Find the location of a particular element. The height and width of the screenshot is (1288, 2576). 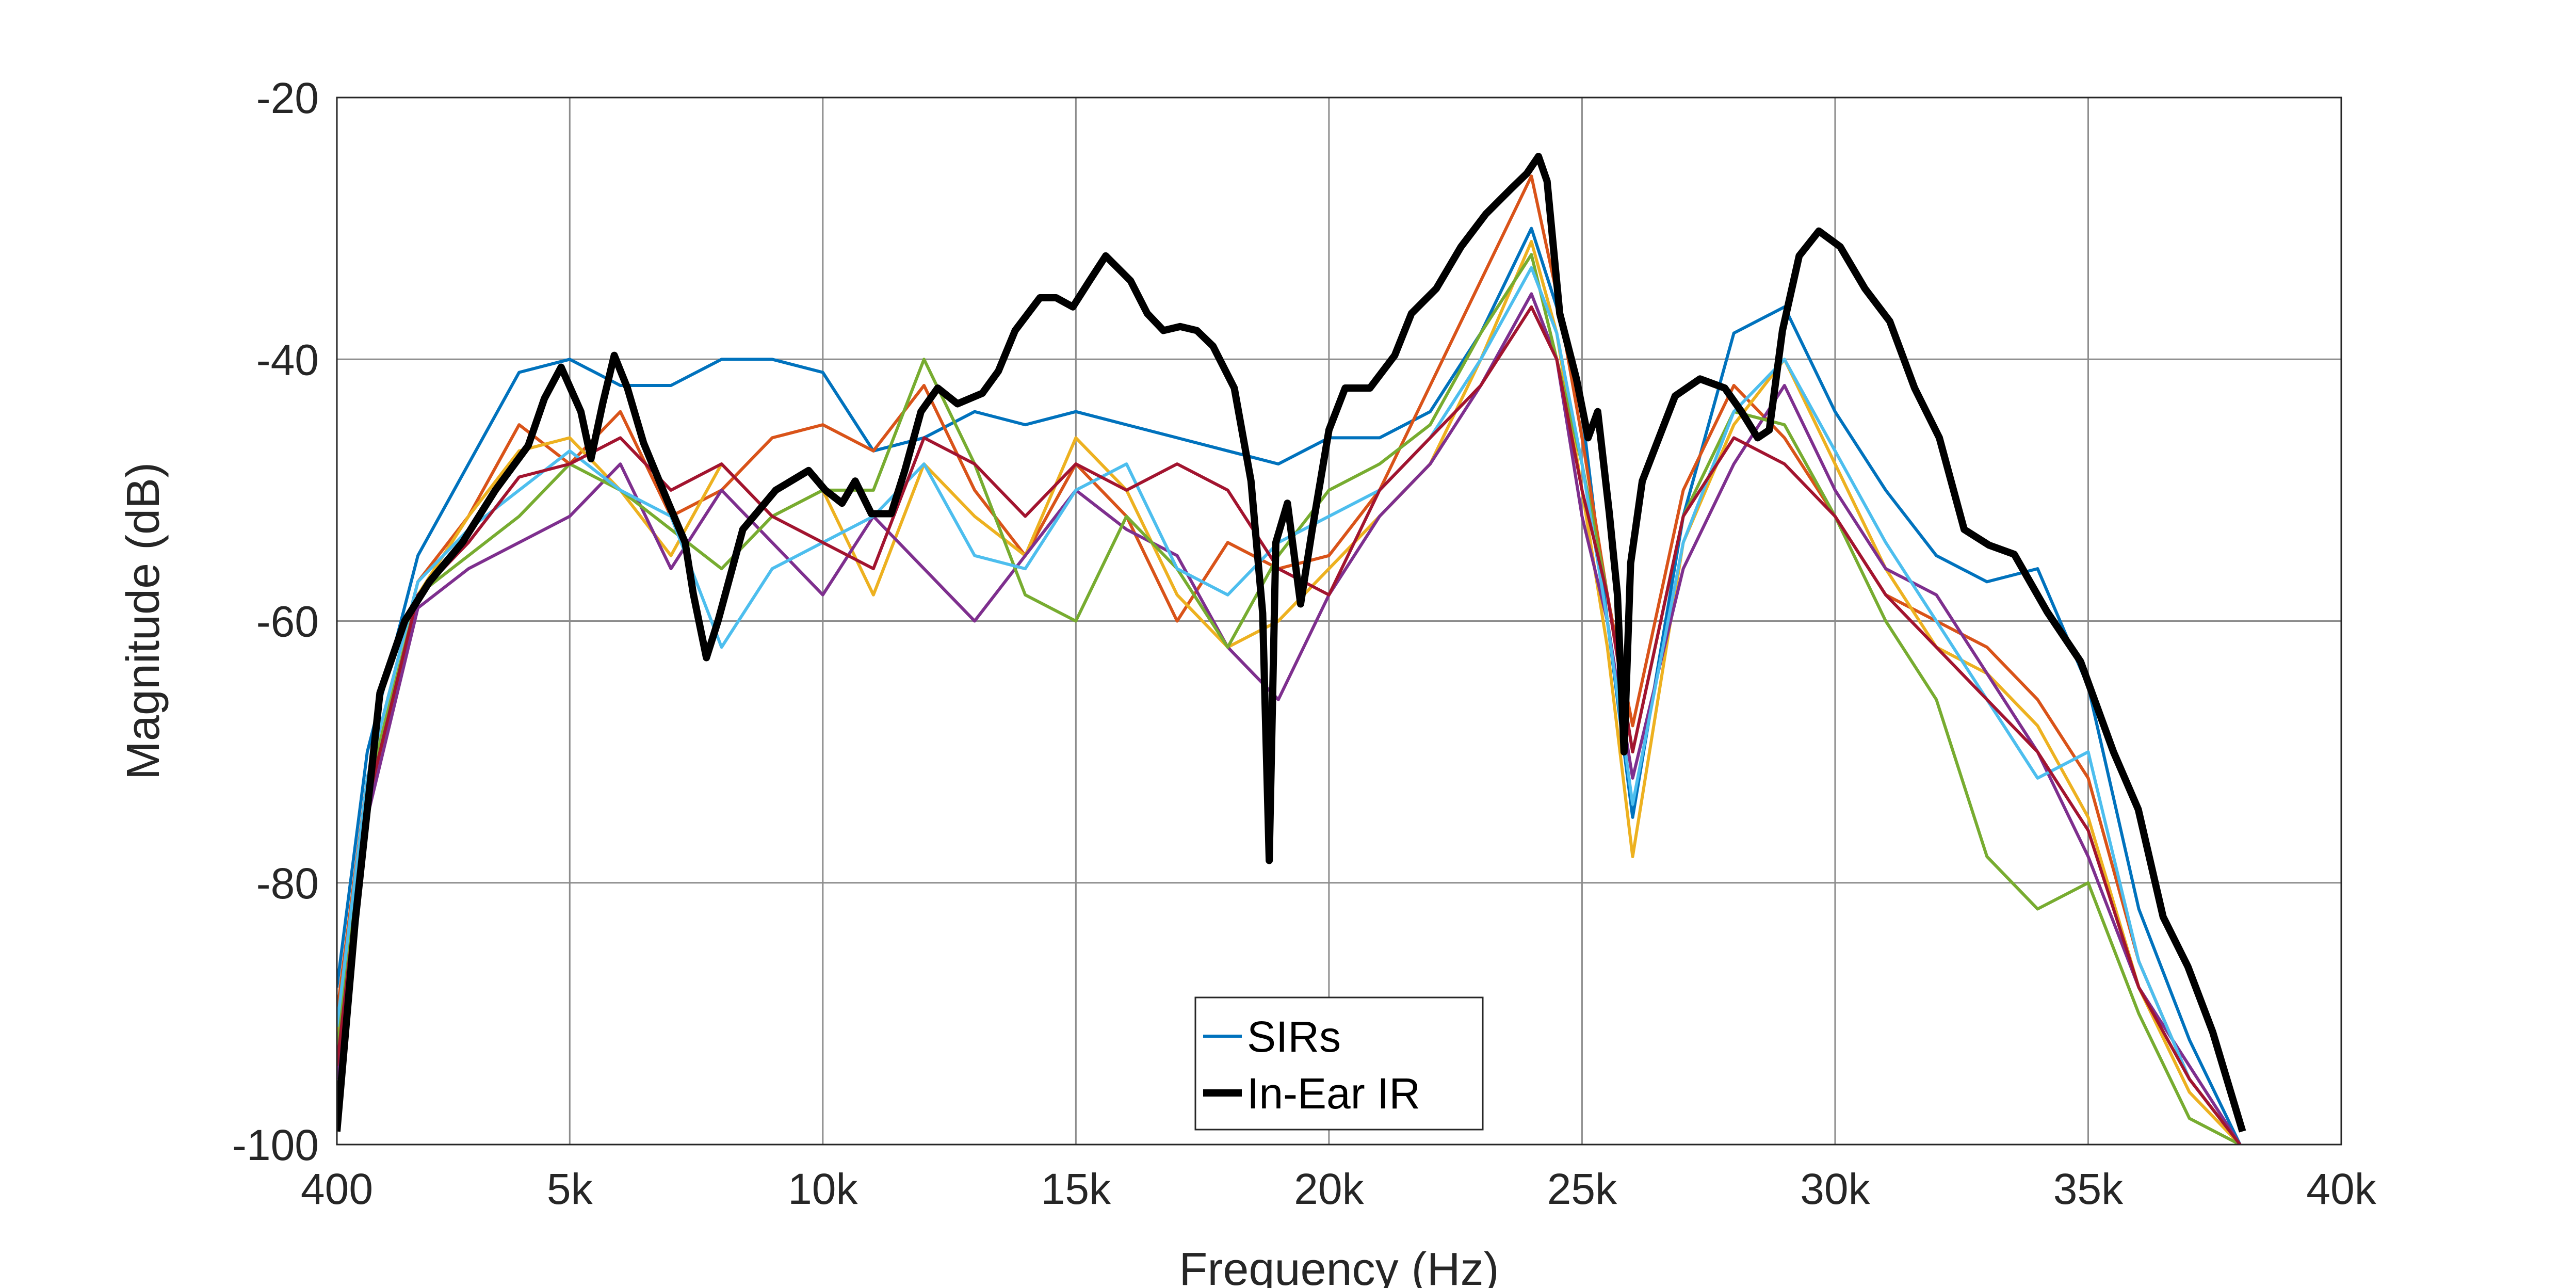

x-axis-label: Frequency (Hz) is located at coordinates (1339, 1266).